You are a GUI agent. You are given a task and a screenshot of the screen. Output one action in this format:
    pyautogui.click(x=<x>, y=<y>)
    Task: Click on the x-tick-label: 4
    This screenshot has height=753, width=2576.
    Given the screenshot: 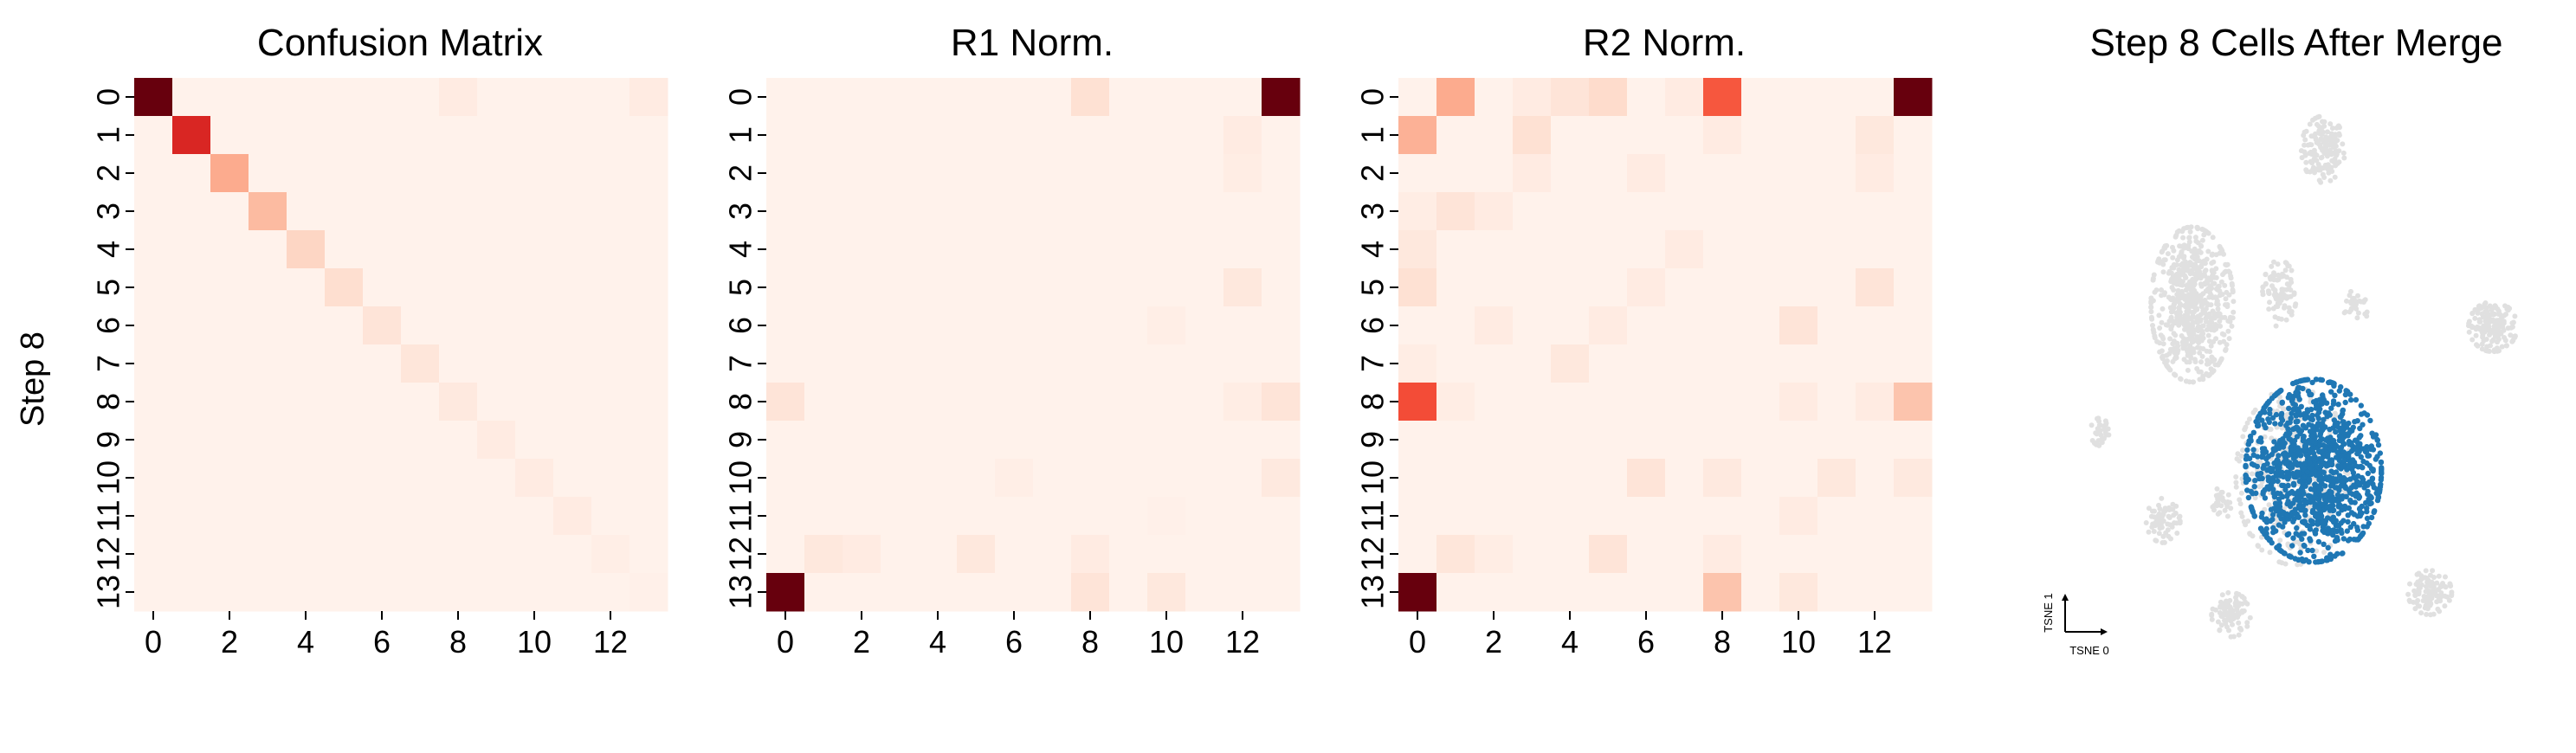 What is the action you would take?
    pyautogui.click(x=305, y=642)
    